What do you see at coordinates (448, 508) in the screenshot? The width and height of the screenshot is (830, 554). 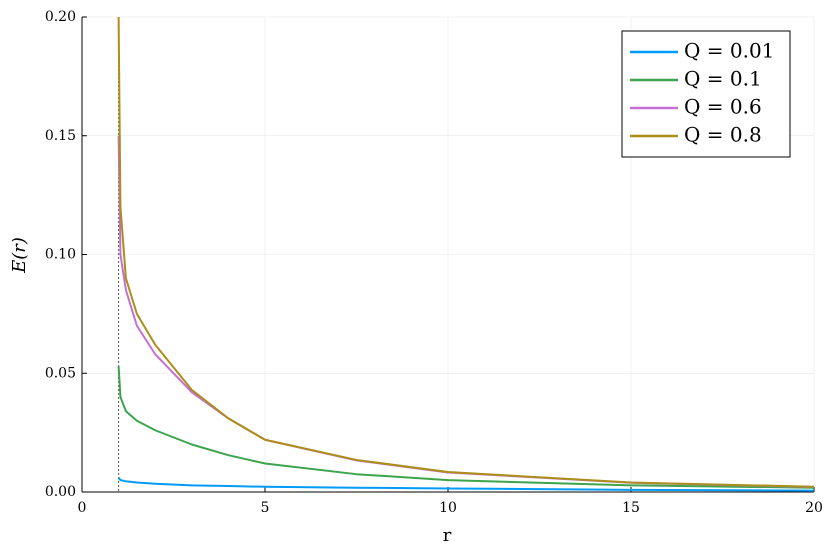 I see `x-tick-label: 10` at bounding box center [448, 508].